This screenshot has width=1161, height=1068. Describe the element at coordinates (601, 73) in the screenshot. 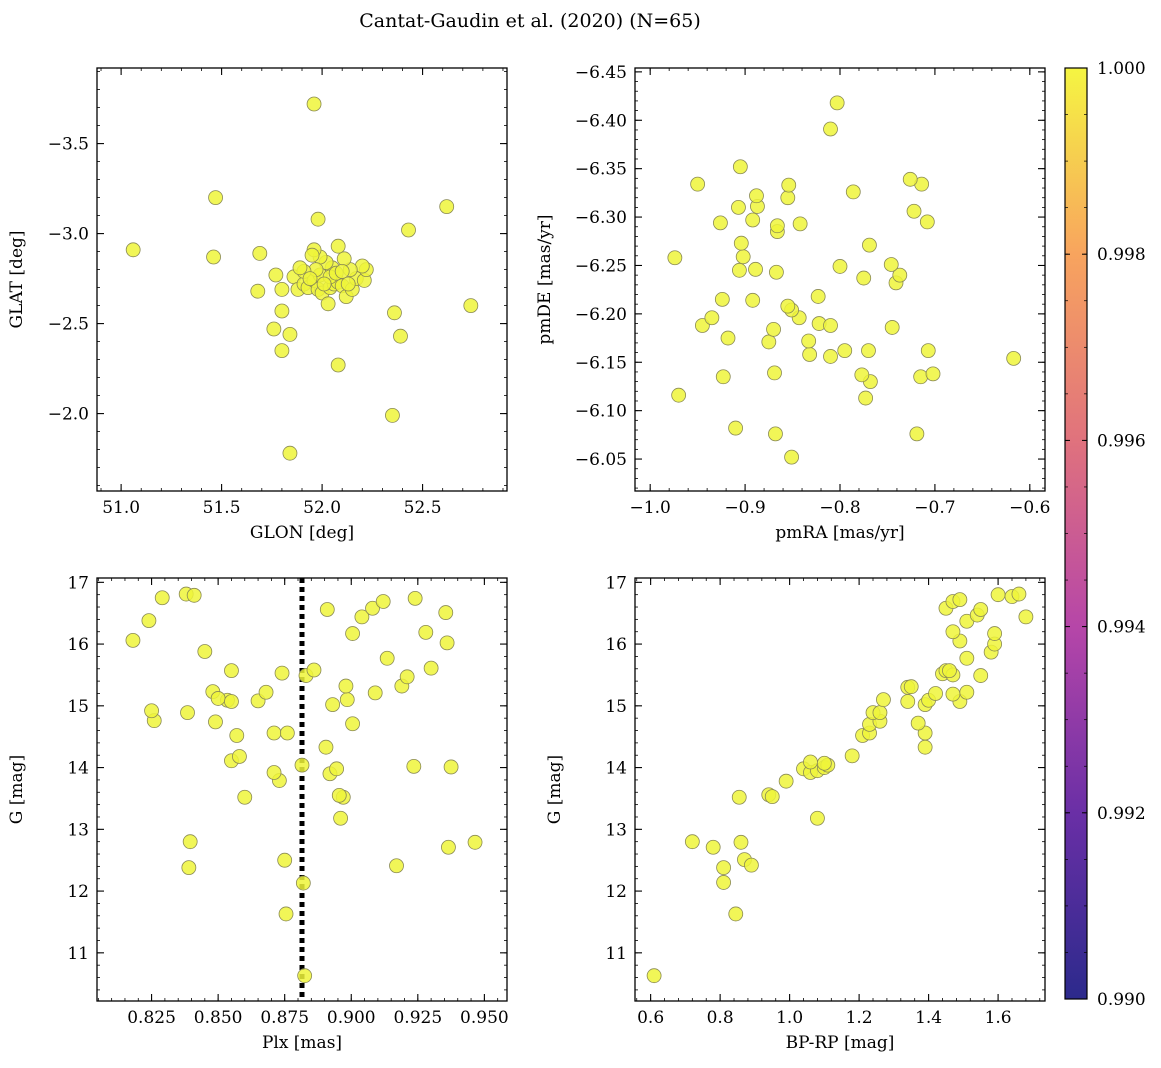

I see `y-tick-label: −6.45` at that location.